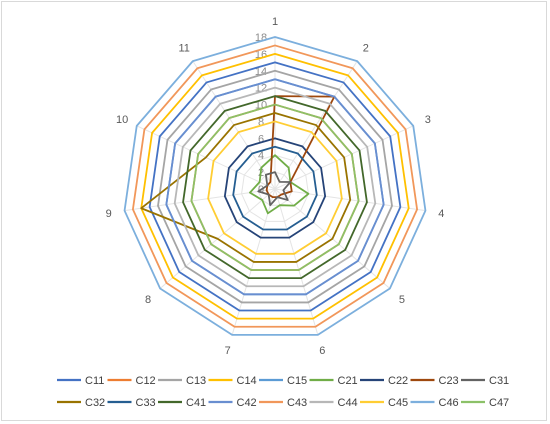 This screenshot has height=424, width=550. Describe the element at coordinates (247, 403) in the screenshot. I see `legend-label-C42: C42` at that location.